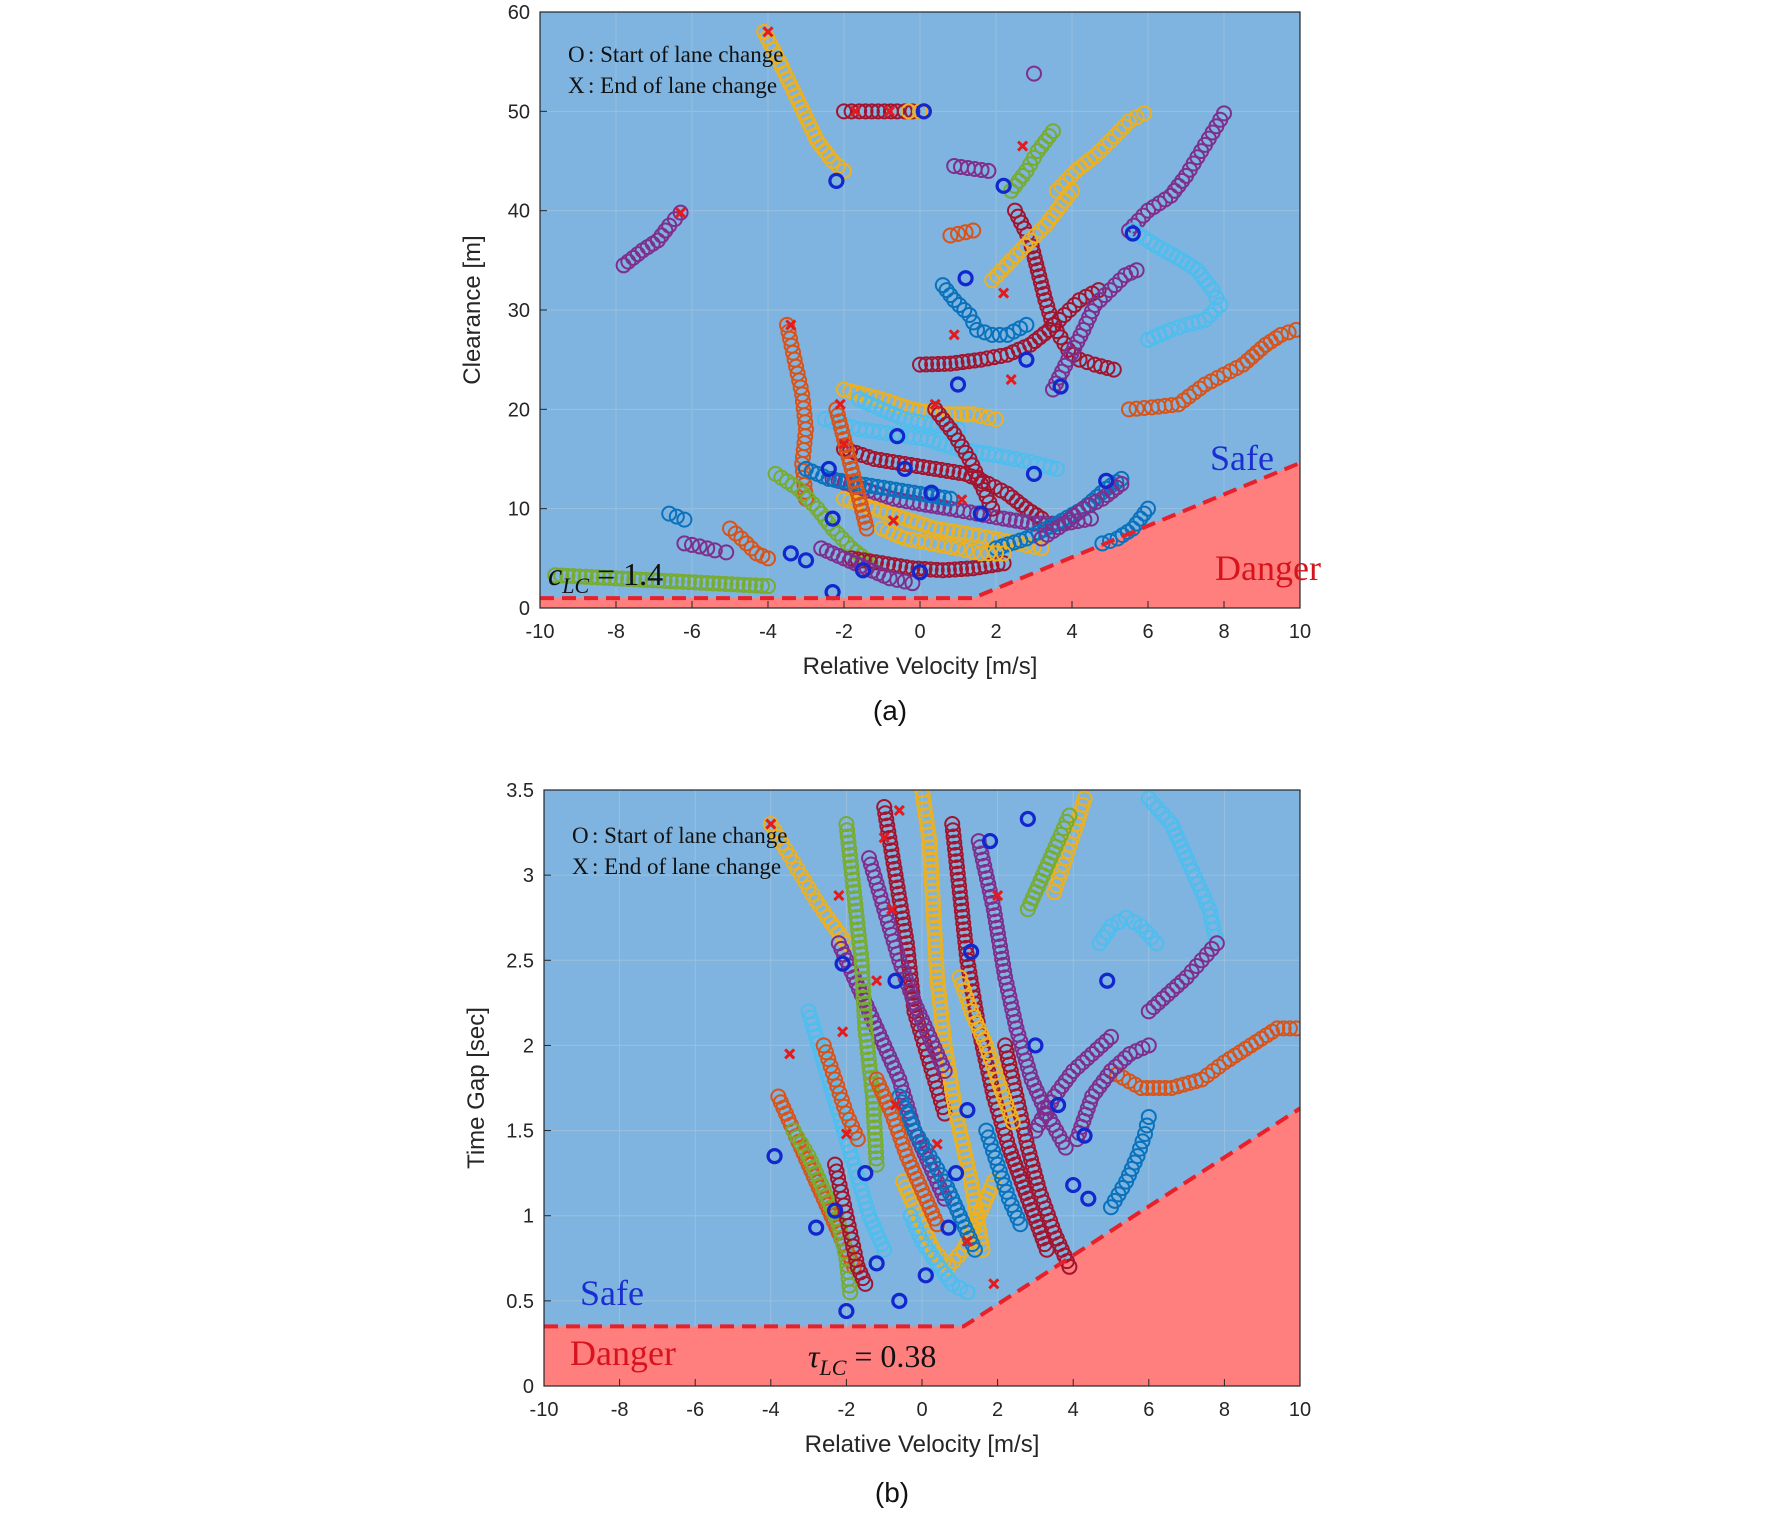 The height and width of the screenshot is (1517, 1772). What do you see at coordinates (847, 1410) in the screenshot?
I see `x-tick-label: -2` at bounding box center [847, 1410].